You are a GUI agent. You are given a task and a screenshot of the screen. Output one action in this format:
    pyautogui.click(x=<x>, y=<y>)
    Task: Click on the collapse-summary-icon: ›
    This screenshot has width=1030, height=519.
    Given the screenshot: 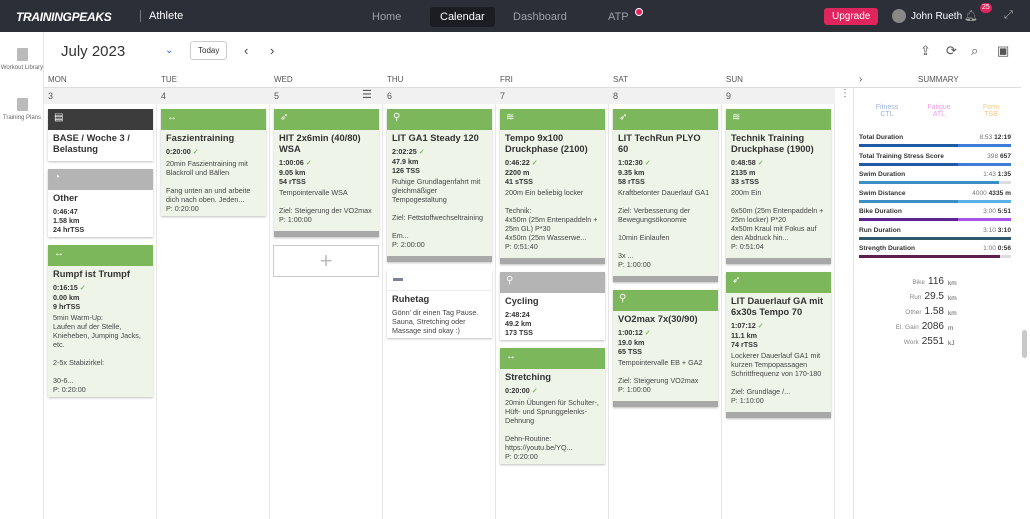 What is the action you would take?
    pyautogui.click(x=861, y=79)
    